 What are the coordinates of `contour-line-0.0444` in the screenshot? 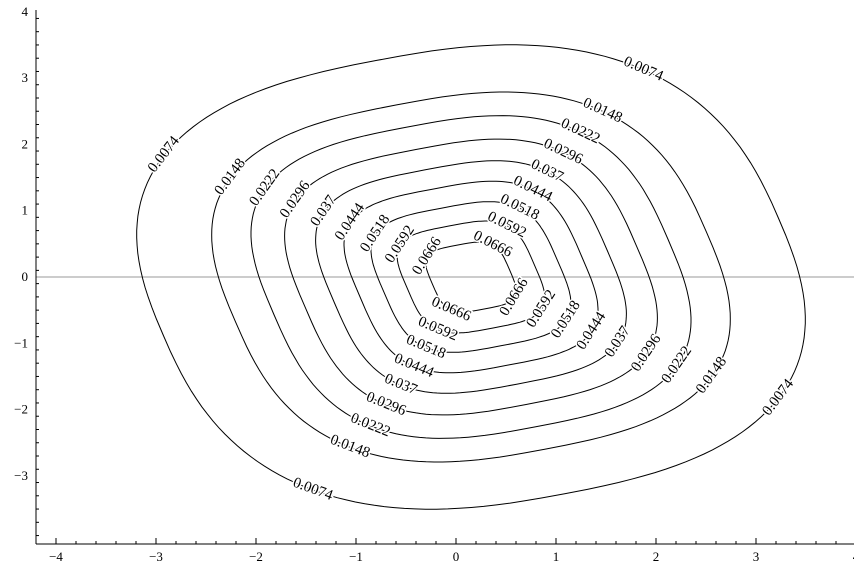 It's located at (471, 277).